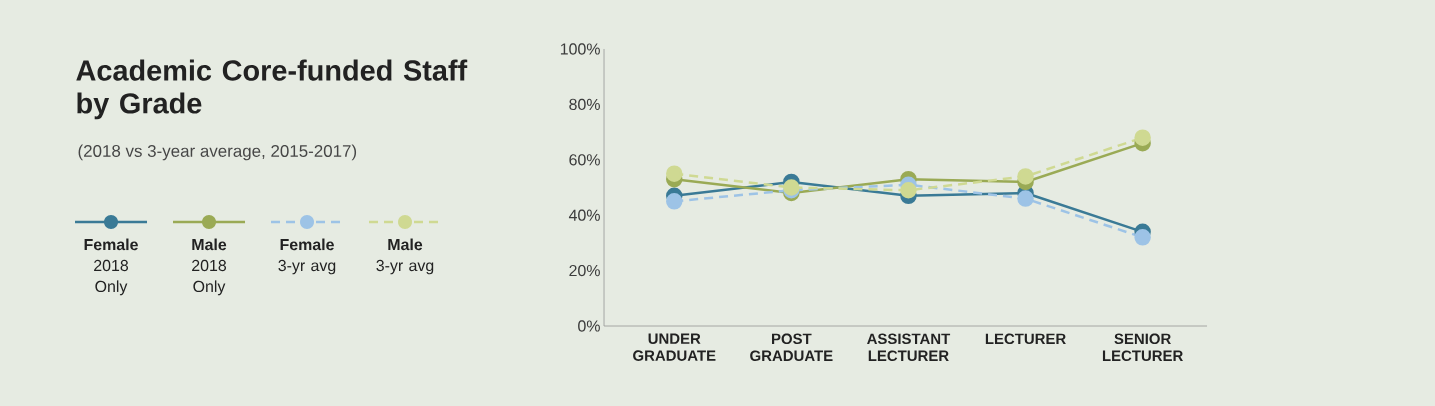 Image resolution: width=1435 pixels, height=406 pixels. Describe the element at coordinates (217, 152) in the screenshot. I see `text: (2018 vs 3-year average, 2015-2017)` at that location.